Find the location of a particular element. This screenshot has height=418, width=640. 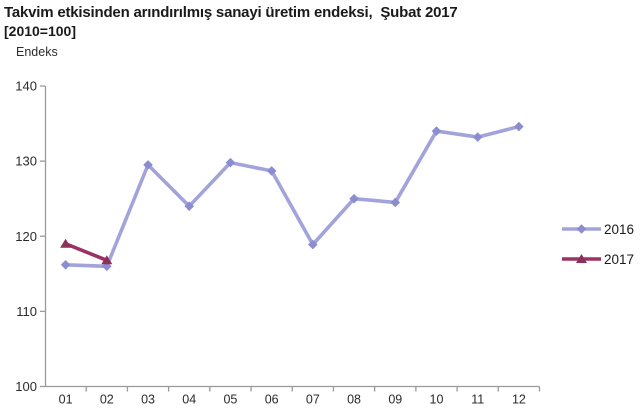

y-axis-unit-label: Endeks is located at coordinates (37, 52).